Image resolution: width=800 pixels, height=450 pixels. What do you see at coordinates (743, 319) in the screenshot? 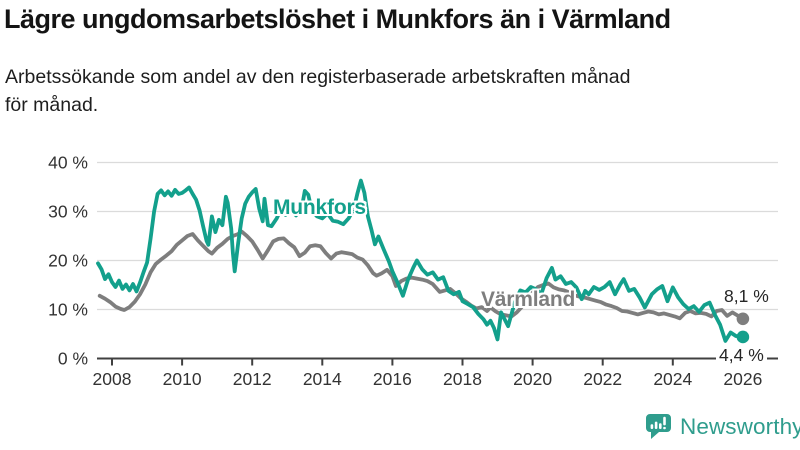
I see `series-end-dot-värmland` at bounding box center [743, 319].